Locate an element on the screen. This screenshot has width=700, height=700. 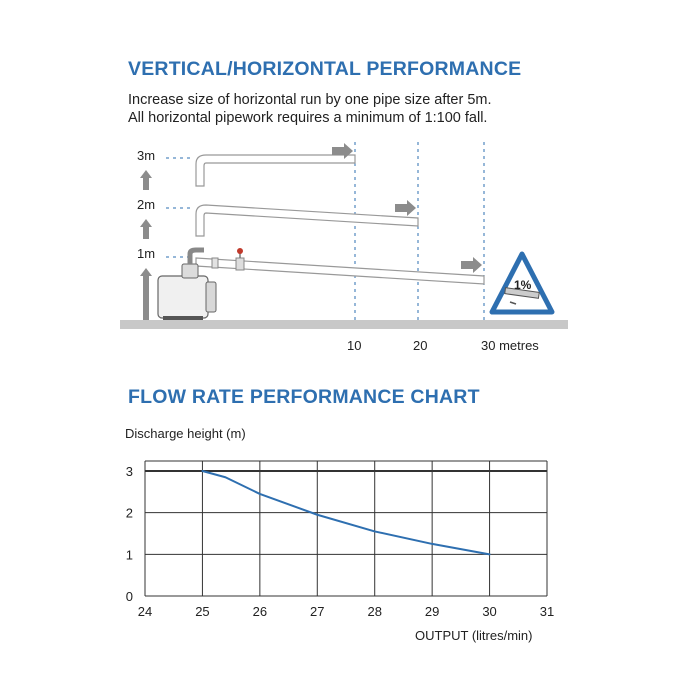
section-title-vertical-horizontal: VERTICAL/HORIZONTAL PERFORMANCE is located at coordinates (325, 69).